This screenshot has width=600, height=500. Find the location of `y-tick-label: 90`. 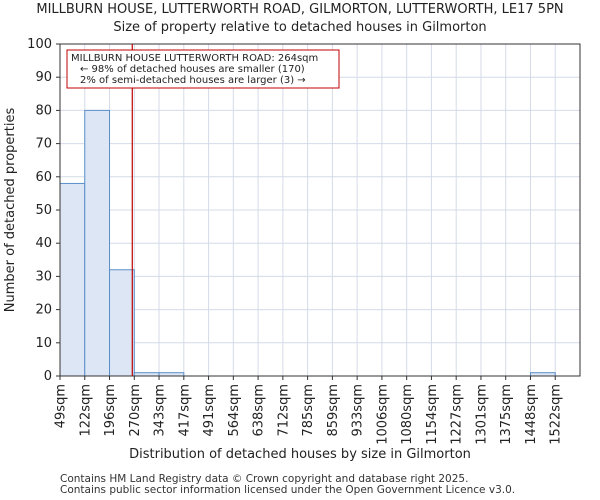

y-tick-label: 90 is located at coordinates (43, 77).